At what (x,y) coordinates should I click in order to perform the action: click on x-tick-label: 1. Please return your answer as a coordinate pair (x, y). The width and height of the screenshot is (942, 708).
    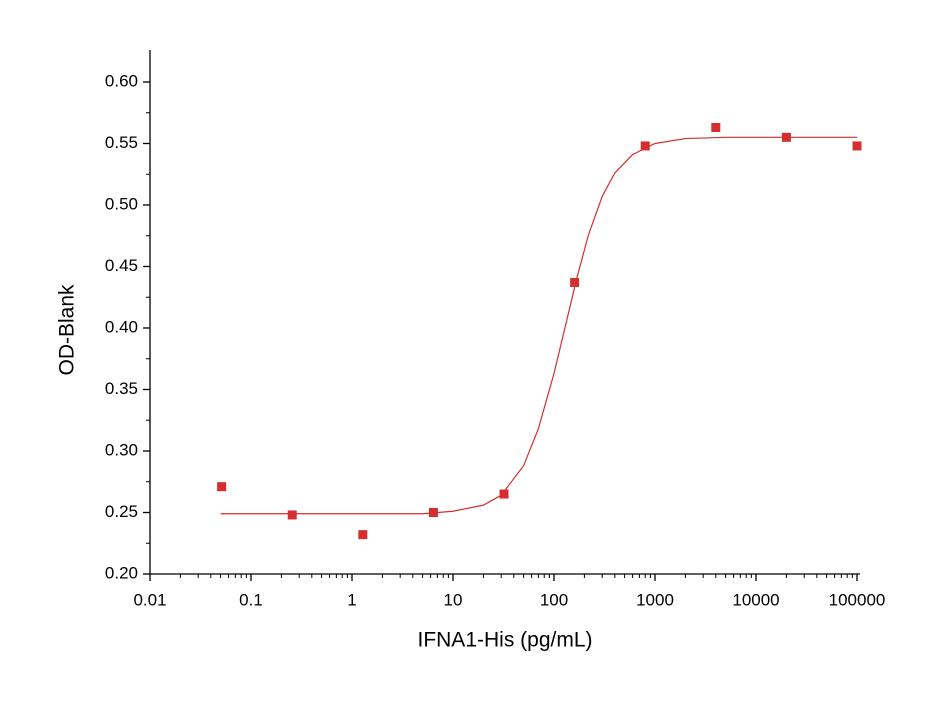
    Looking at the image, I should click on (351, 599).